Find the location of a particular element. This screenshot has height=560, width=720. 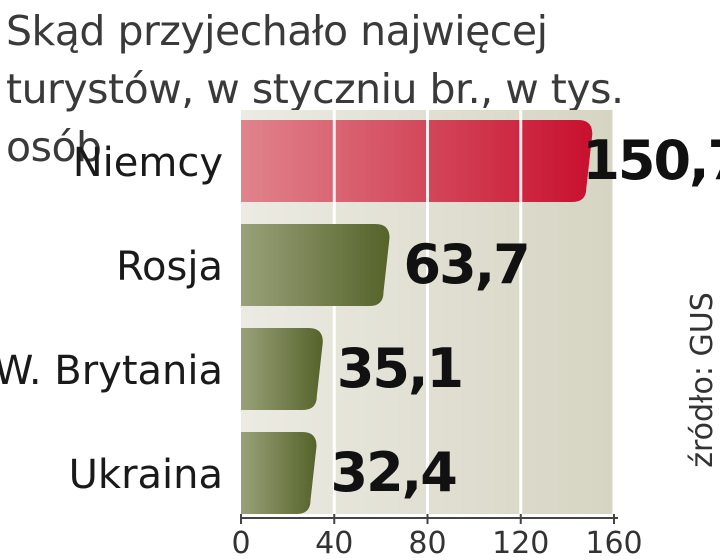

value-label: 32,4 is located at coordinates (394, 472).